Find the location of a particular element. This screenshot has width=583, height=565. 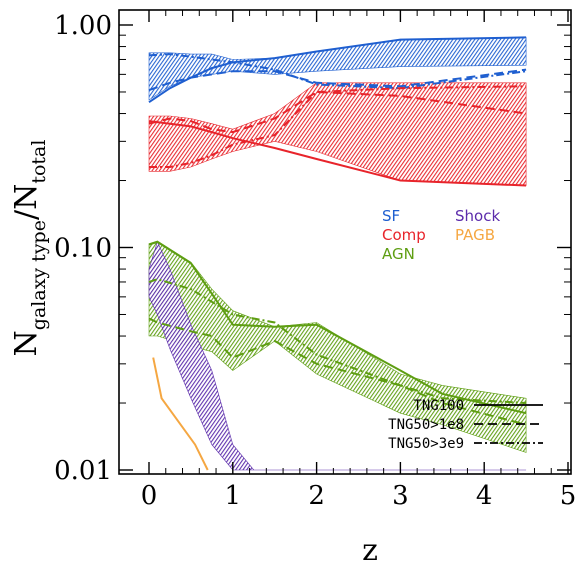

legend-agn: AGN is located at coordinates (398, 254).